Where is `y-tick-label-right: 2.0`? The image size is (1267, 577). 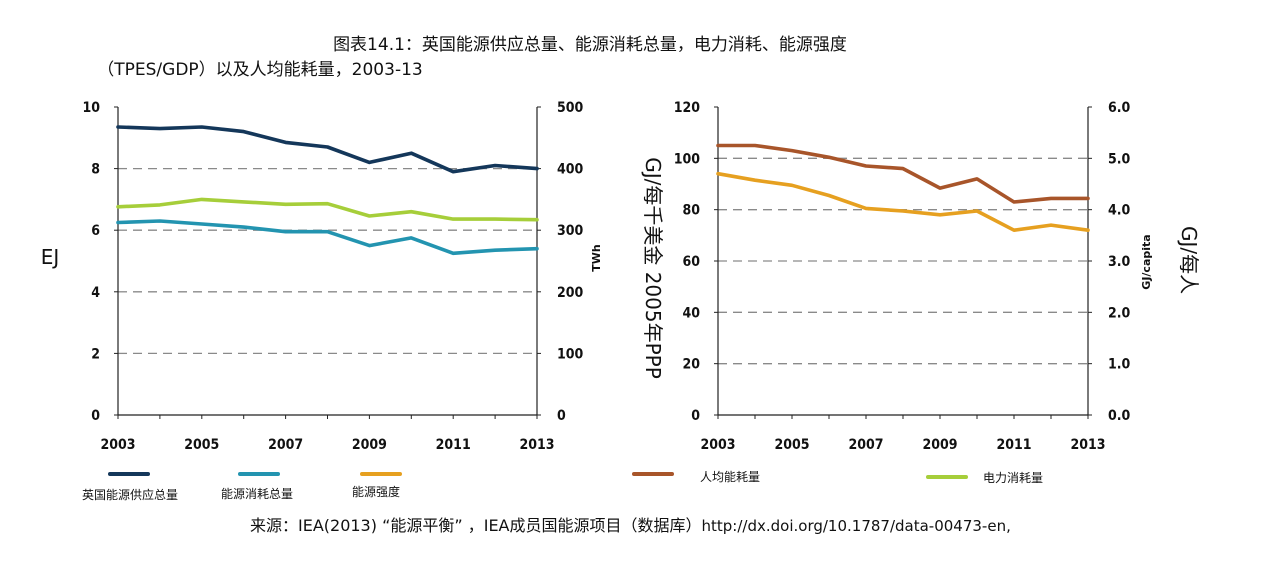
y-tick-label-right: 2.0 is located at coordinates (1119, 313).